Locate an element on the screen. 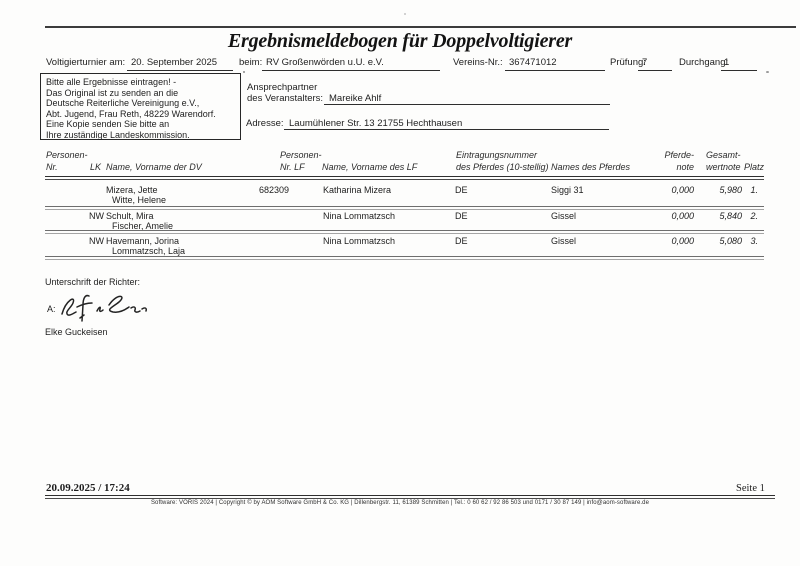  col-header-personen-nr-lf: Personen- is located at coordinates (301, 155).